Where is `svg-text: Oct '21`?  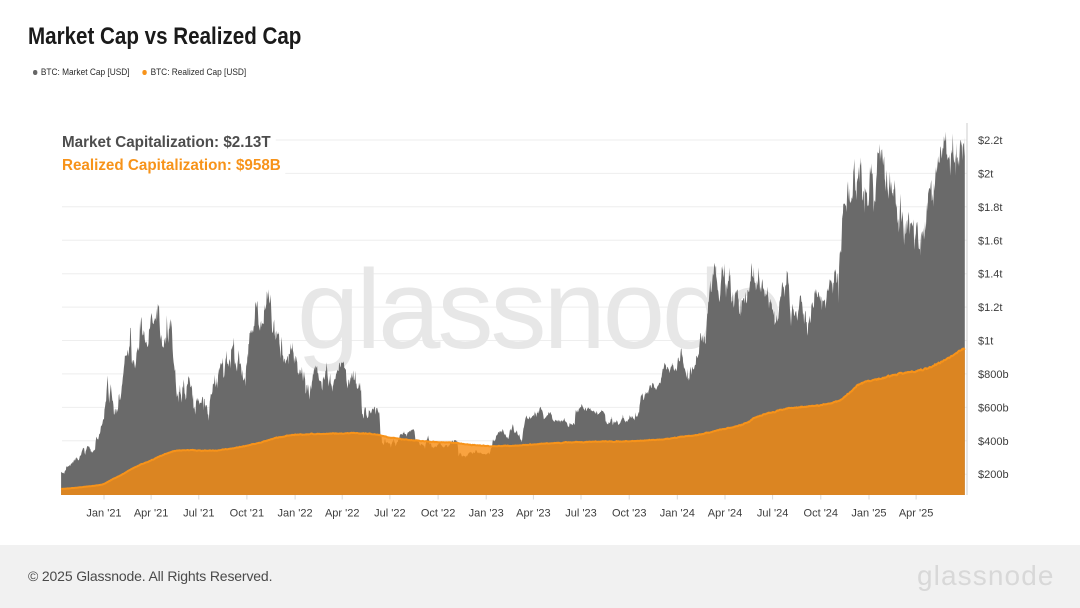 svg-text: Oct '21 is located at coordinates (247, 514).